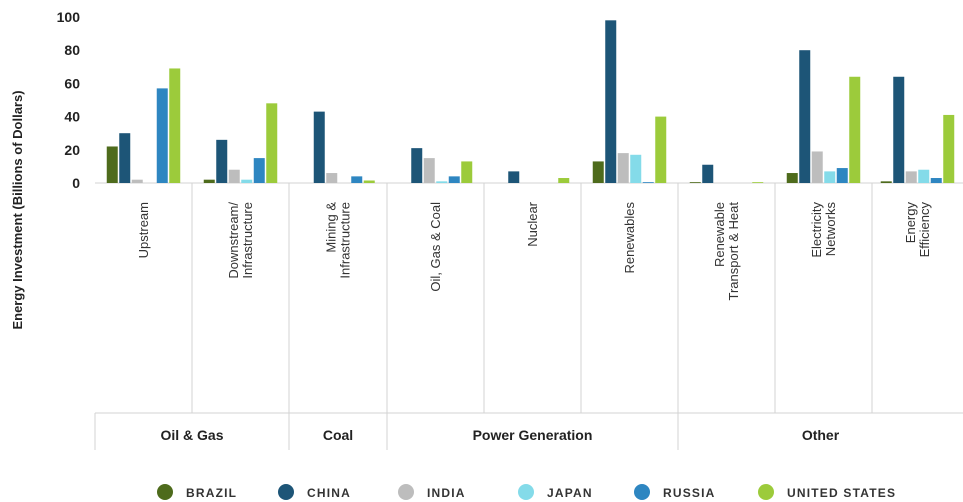 The image size is (963, 502). I want to click on x-tick-label: Mining &, so click(331, 227).